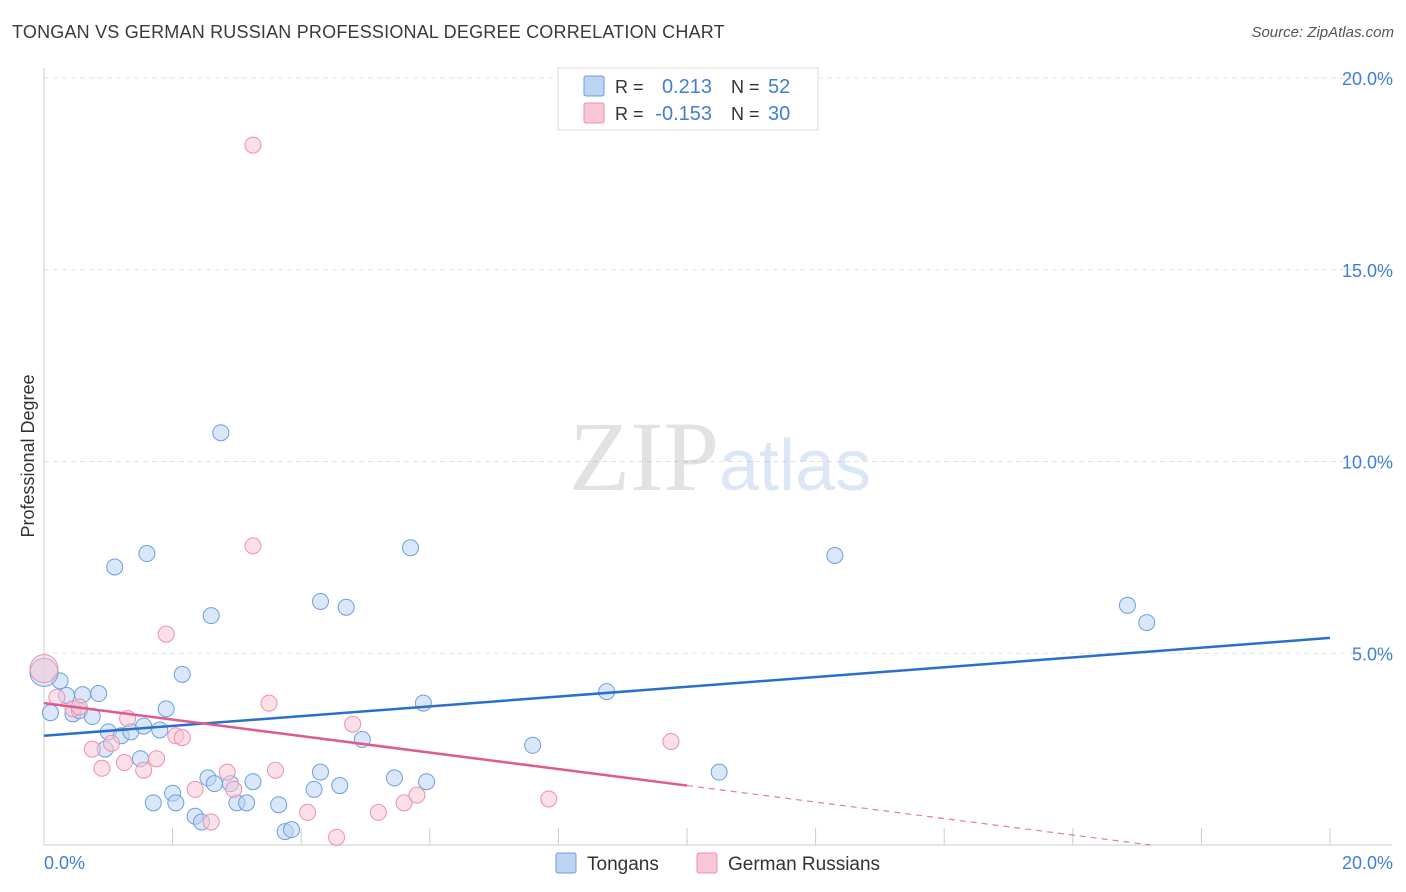 The height and width of the screenshot is (892, 1406). What do you see at coordinates (365, 744) in the screenshot?
I see `german-russian-trend-line` at bounding box center [365, 744].